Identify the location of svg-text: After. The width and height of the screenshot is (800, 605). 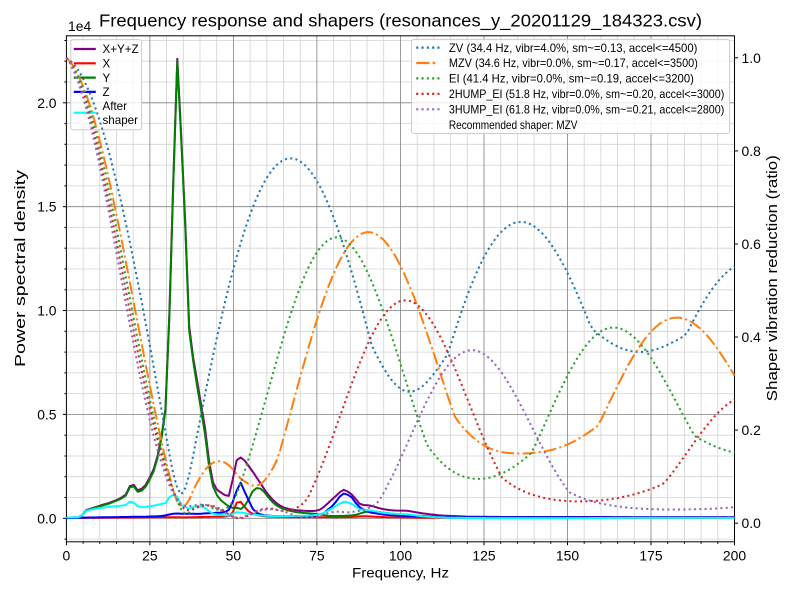
(115, 106).